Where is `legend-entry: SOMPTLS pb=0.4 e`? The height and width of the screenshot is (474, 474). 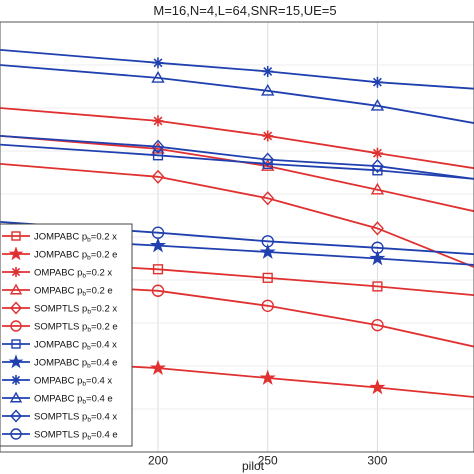
legend-entry: SOMPTLS pb=0.4 e is located at coordinates (60, 435).